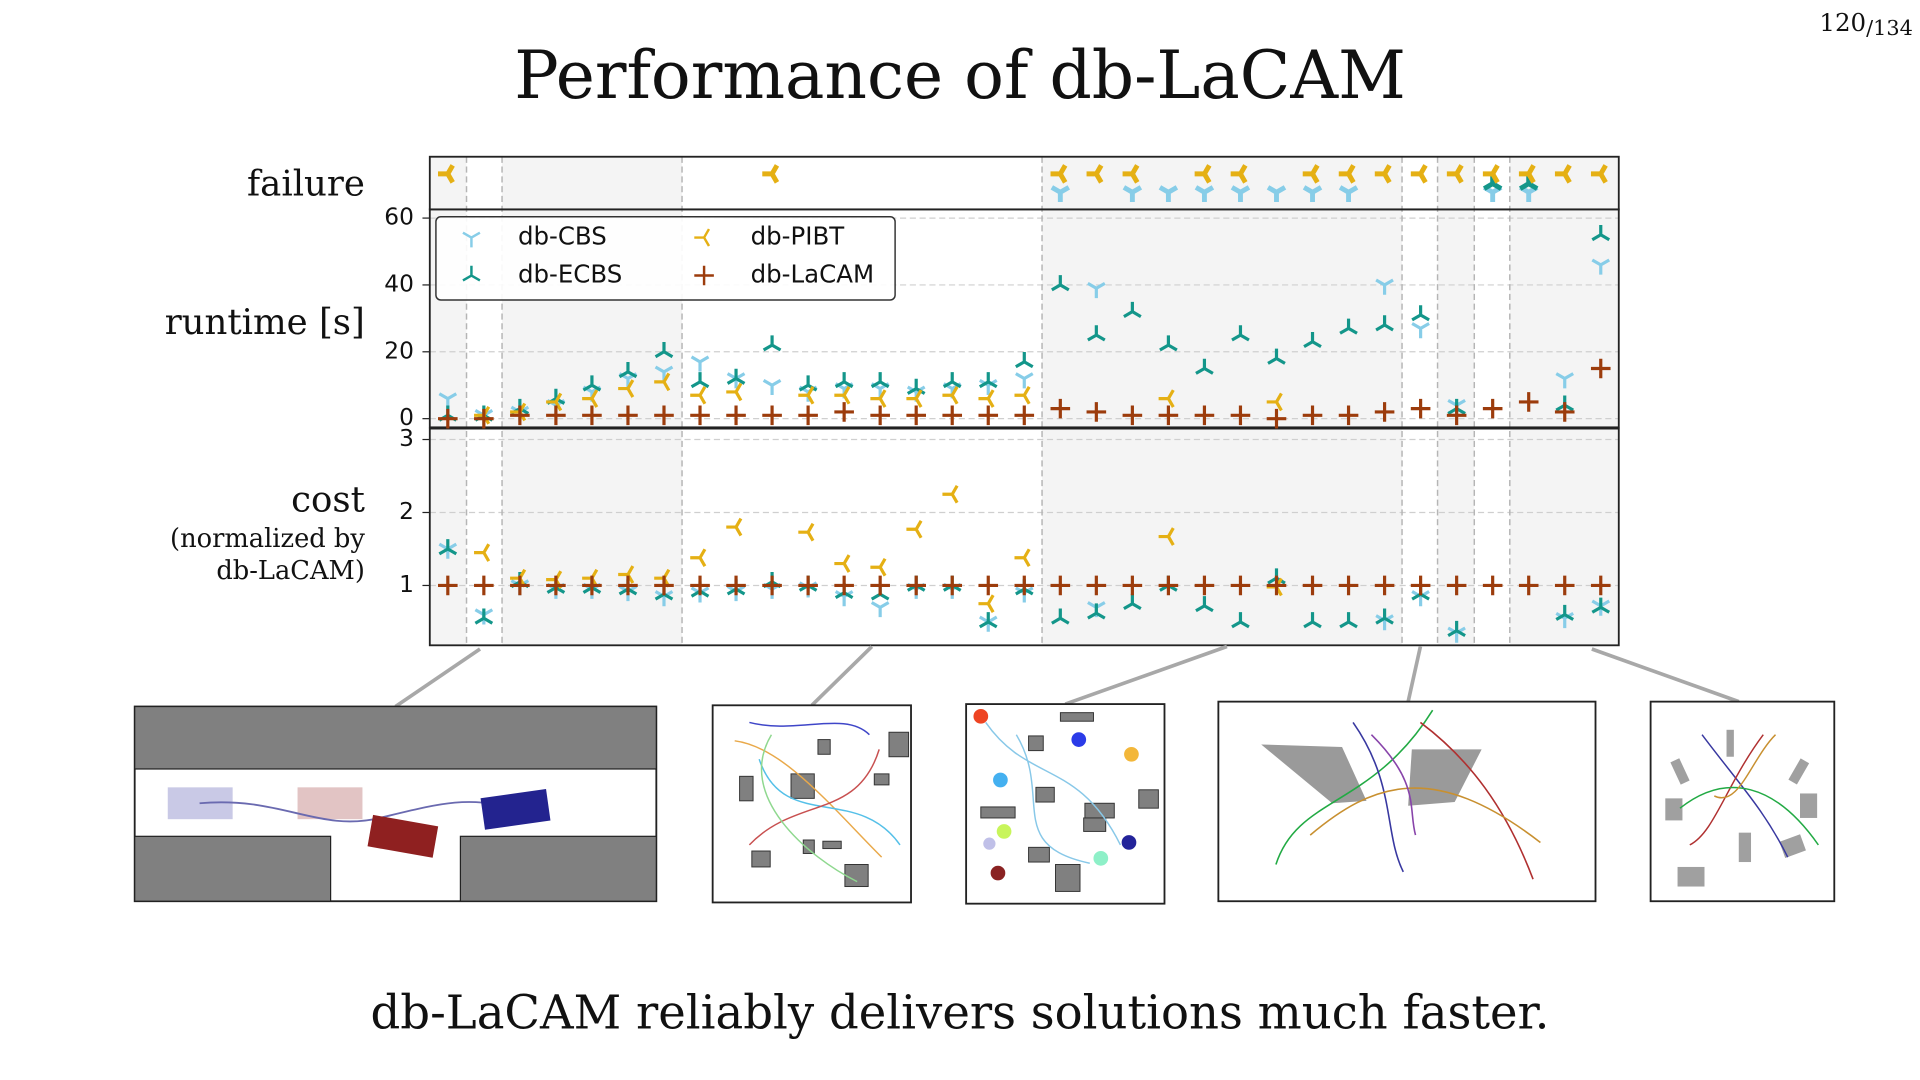 Image resolution: width=1920 pixels, height=1080 pixels. I want to click on failure-label: failure, so click(306, 184).